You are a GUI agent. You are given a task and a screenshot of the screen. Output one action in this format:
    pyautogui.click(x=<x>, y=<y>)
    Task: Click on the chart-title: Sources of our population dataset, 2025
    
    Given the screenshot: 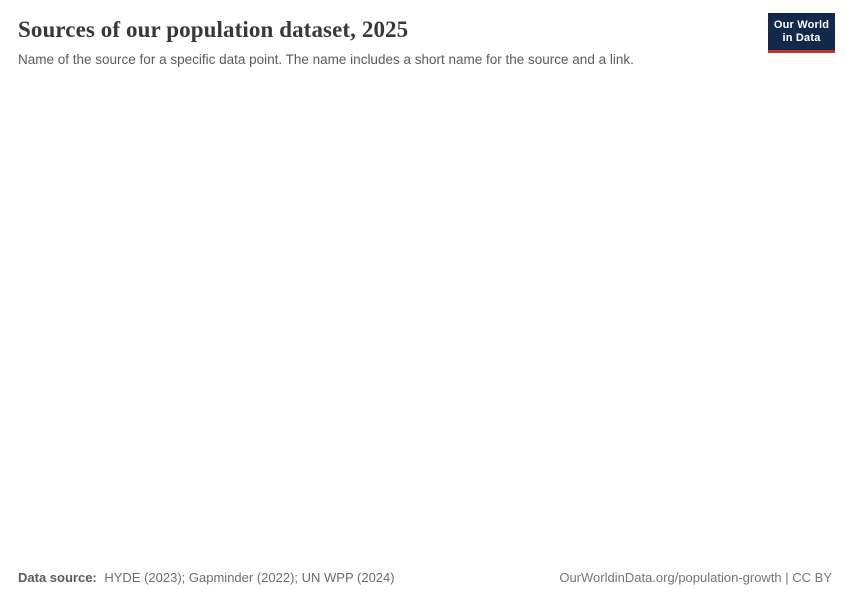 What is the action you would take?
    pyautogui.click(x=213, y=29)
    